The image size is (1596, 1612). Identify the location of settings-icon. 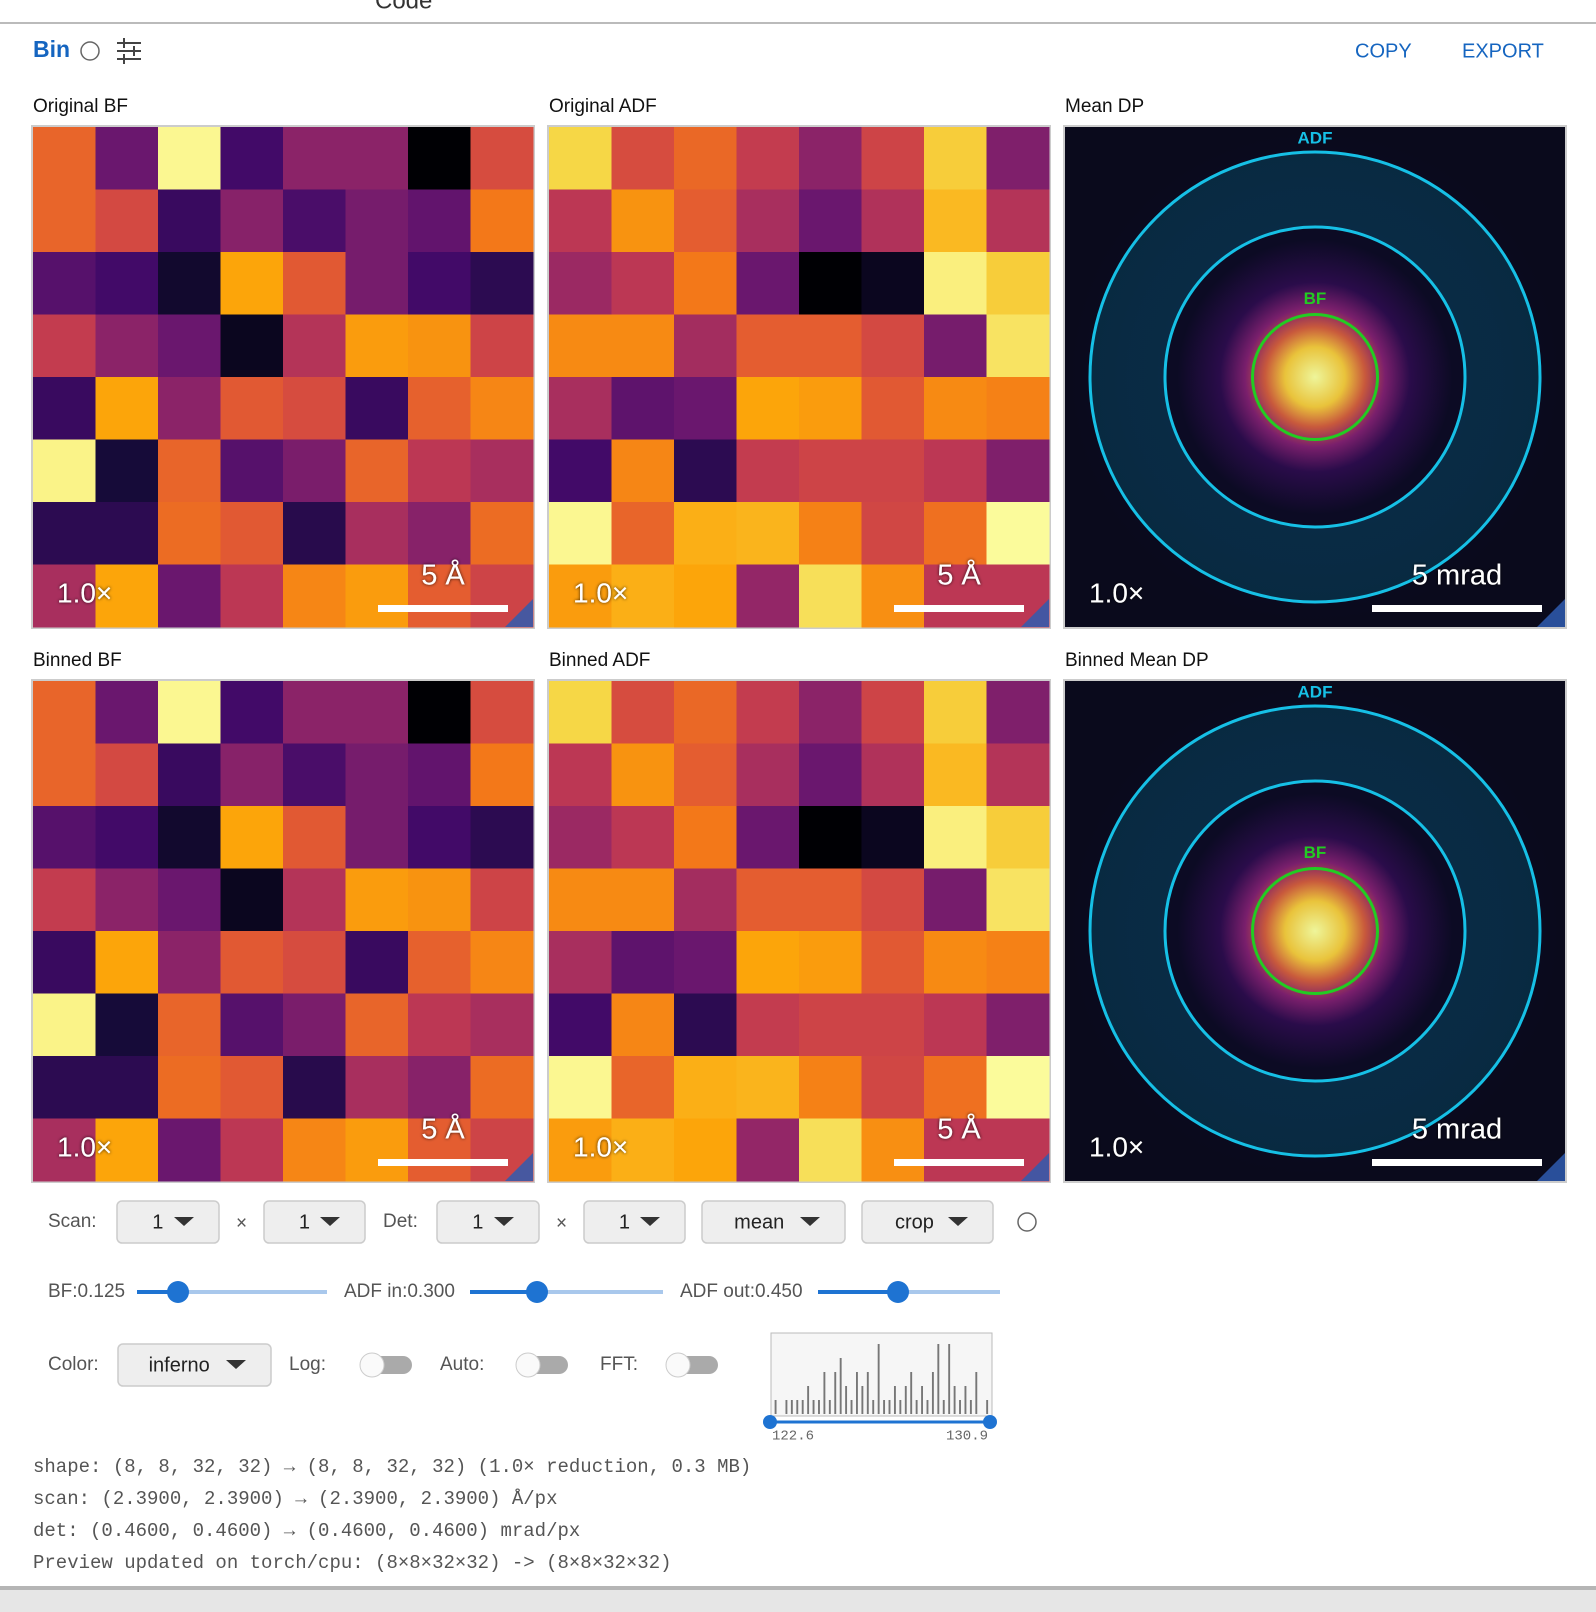
(129, 51).